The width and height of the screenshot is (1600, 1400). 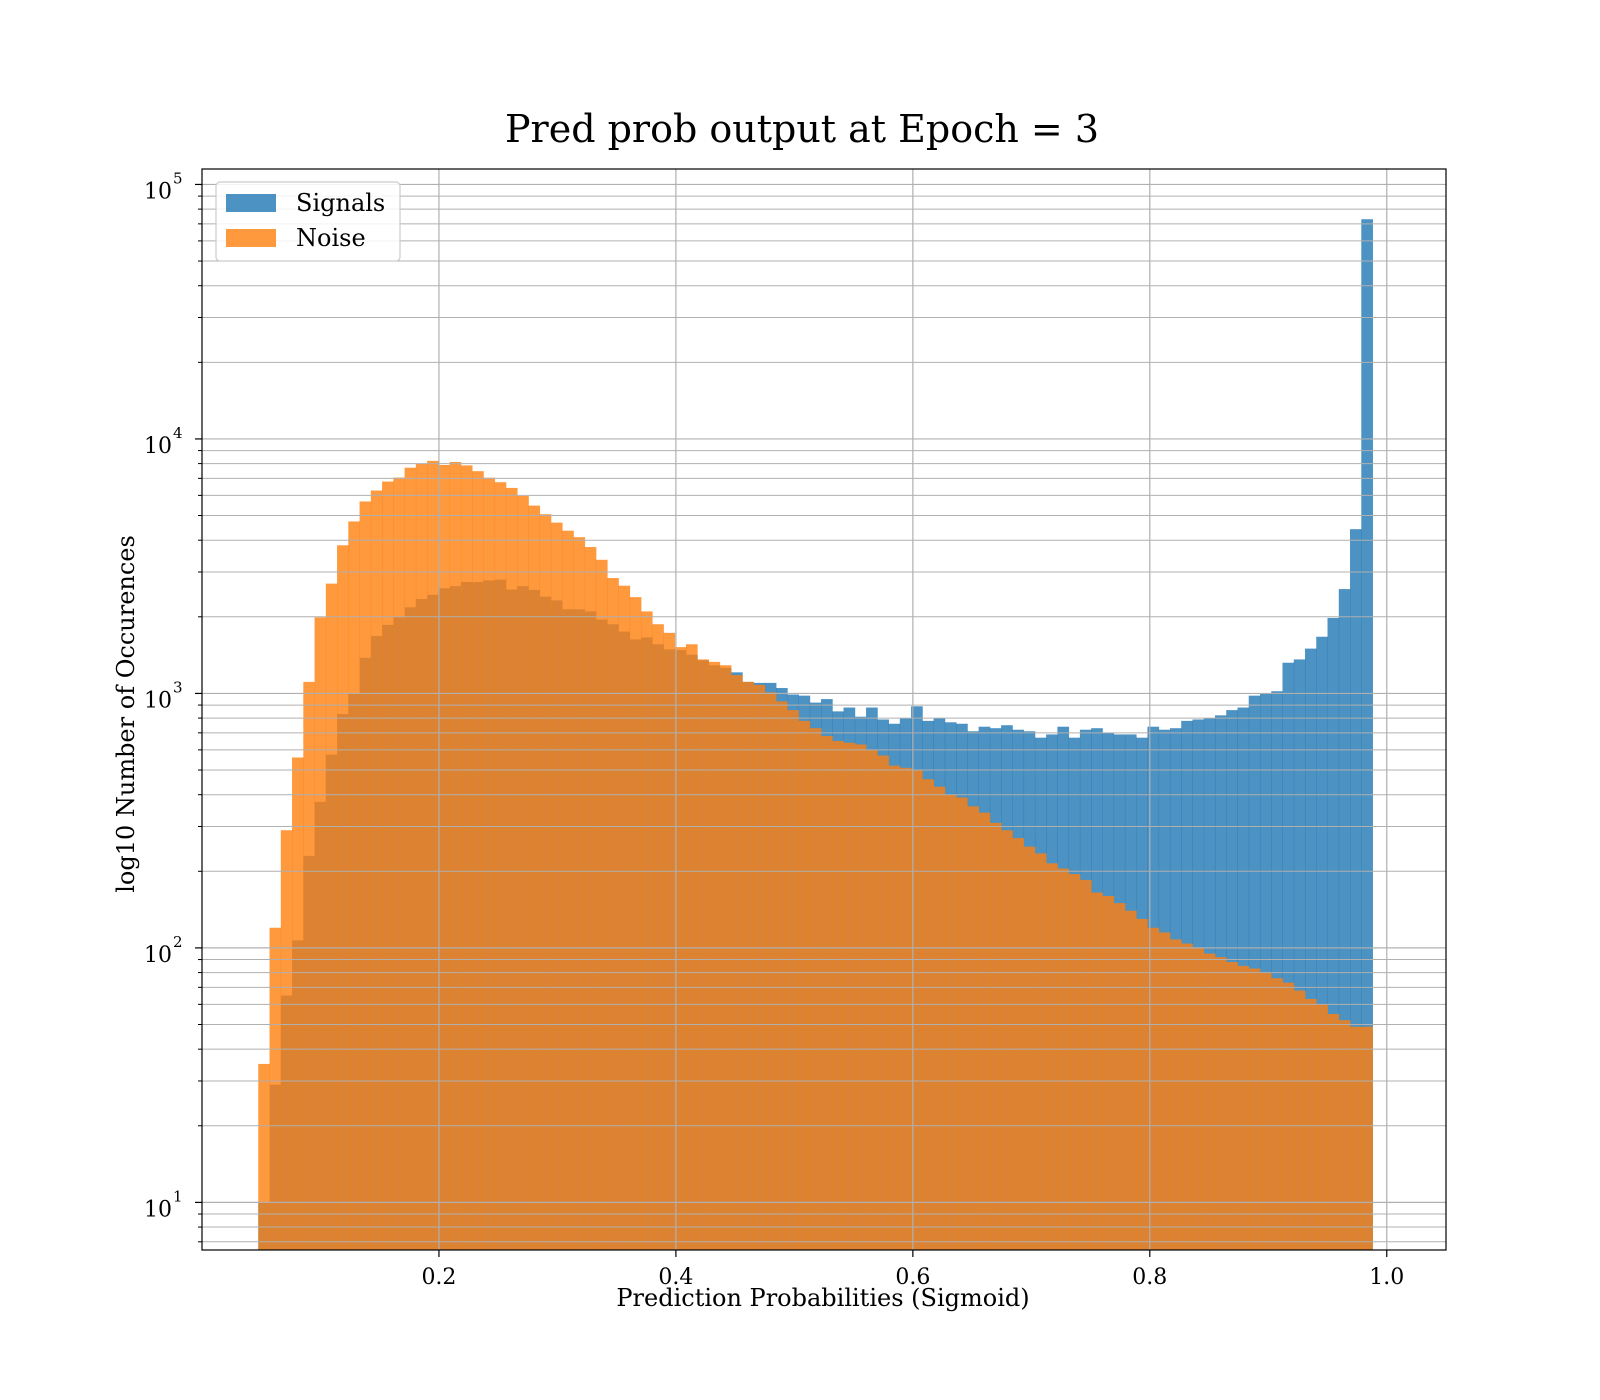 I want to click on x-tick-label: 0.2, so click(x=438, y=1277).